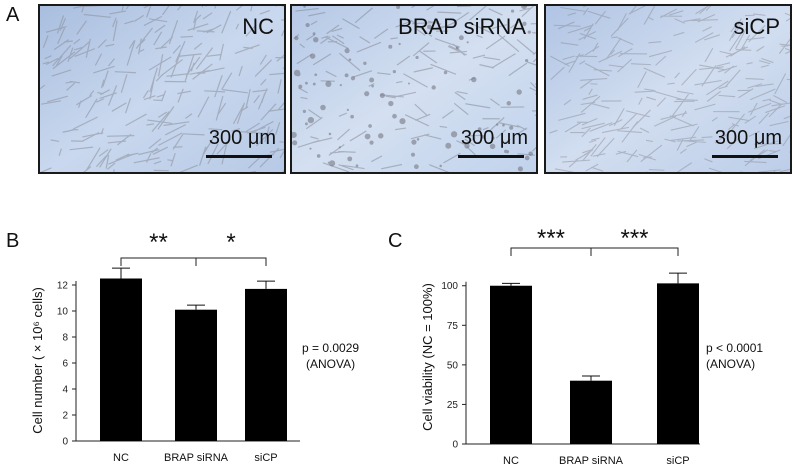  Describe the element at coordinates (65, 416) in the screenshot. I see `y-tick-label-b: 2` at that location.